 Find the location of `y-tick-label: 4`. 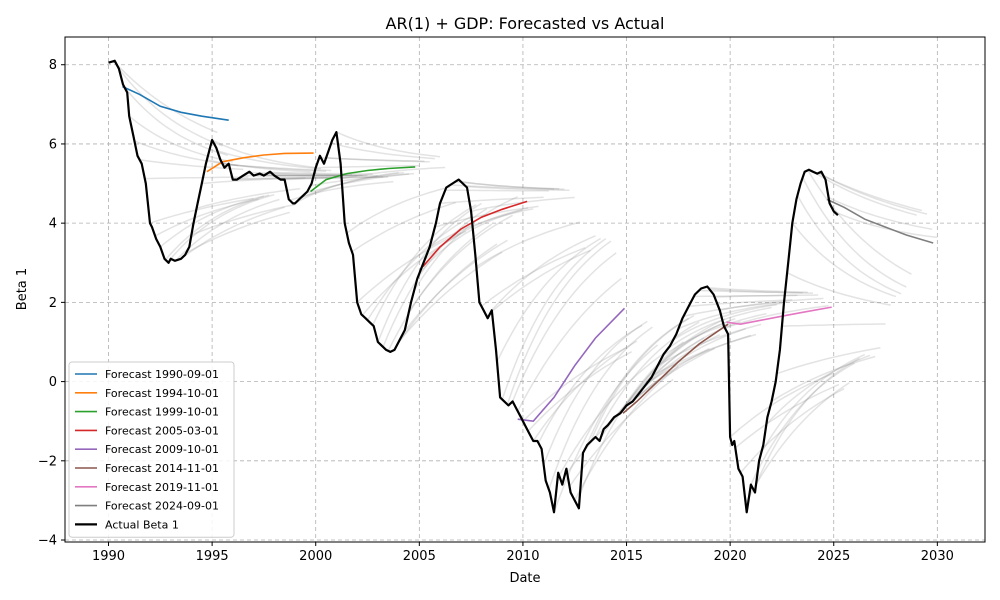

y-tick-label: 4 is located at coordinates (53, 224).